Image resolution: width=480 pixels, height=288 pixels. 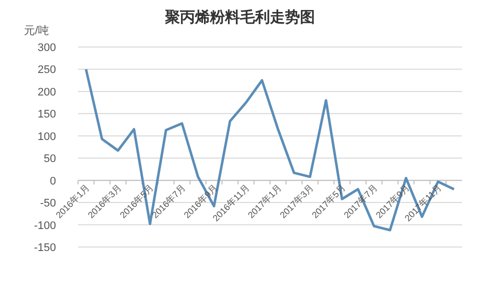 I want to click on y-tick-label: 200, so click(x=47, y=92).